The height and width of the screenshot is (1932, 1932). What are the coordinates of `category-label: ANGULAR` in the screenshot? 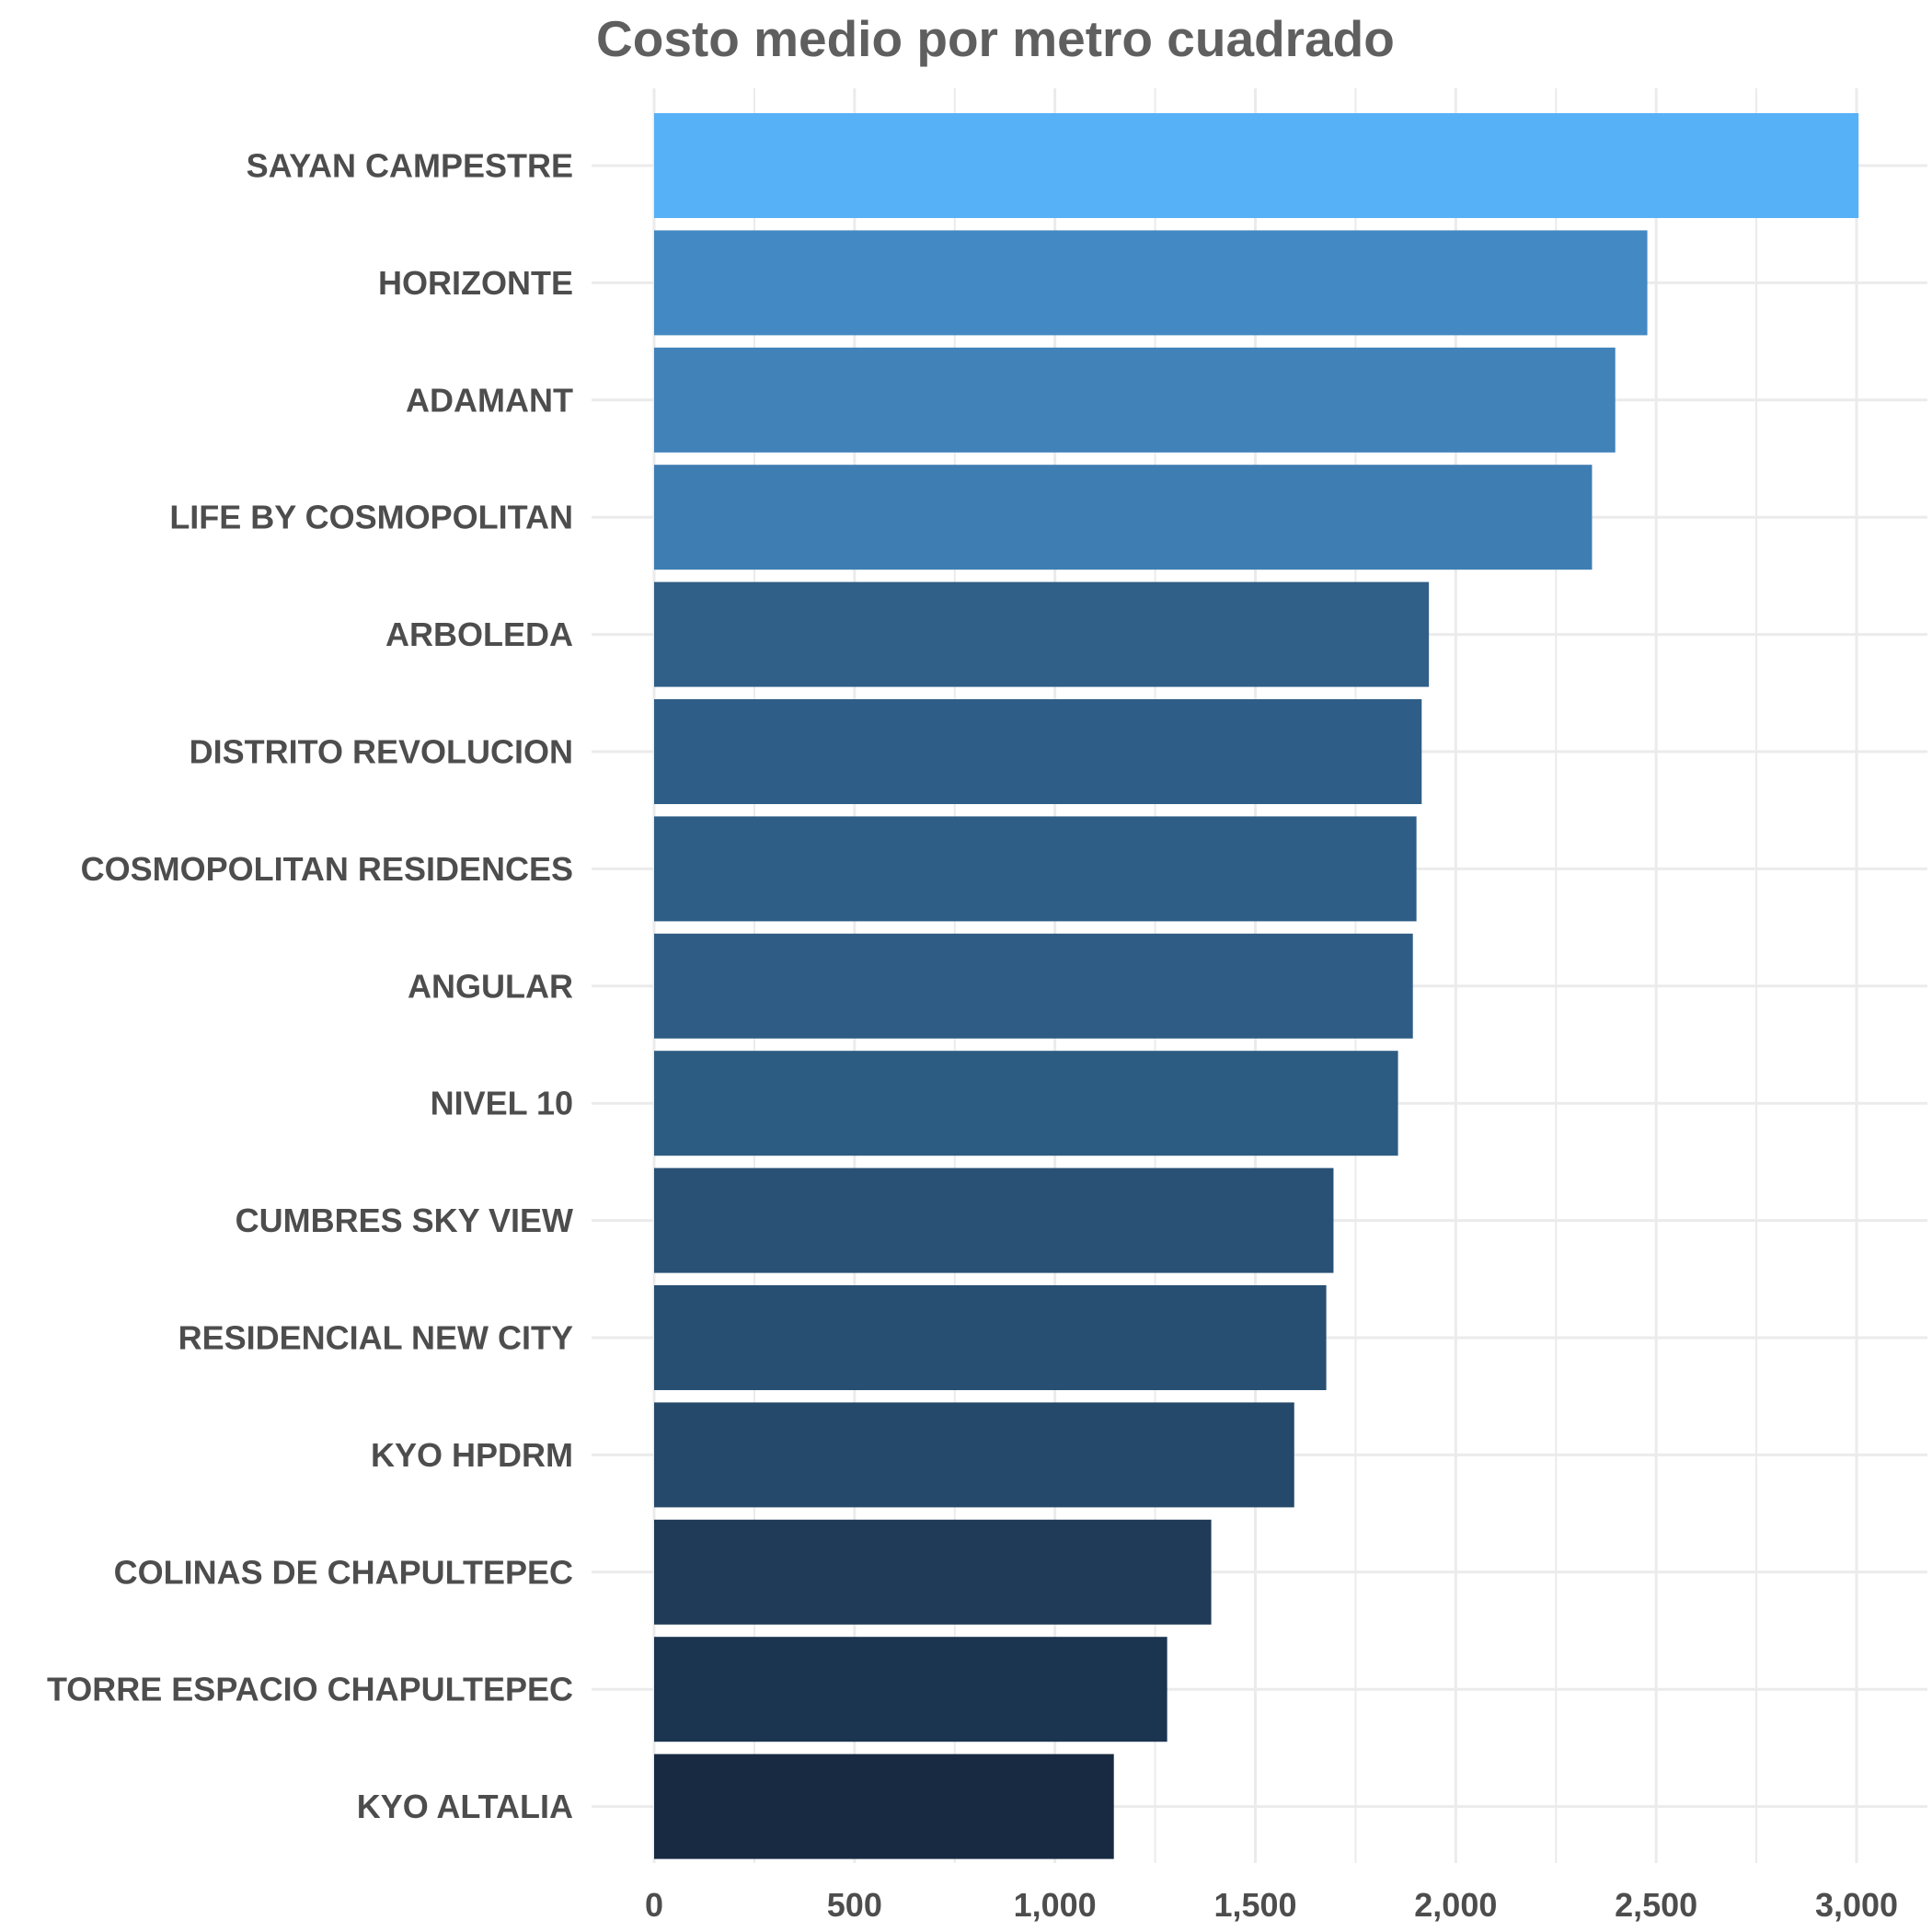 It's located at (491, 986).